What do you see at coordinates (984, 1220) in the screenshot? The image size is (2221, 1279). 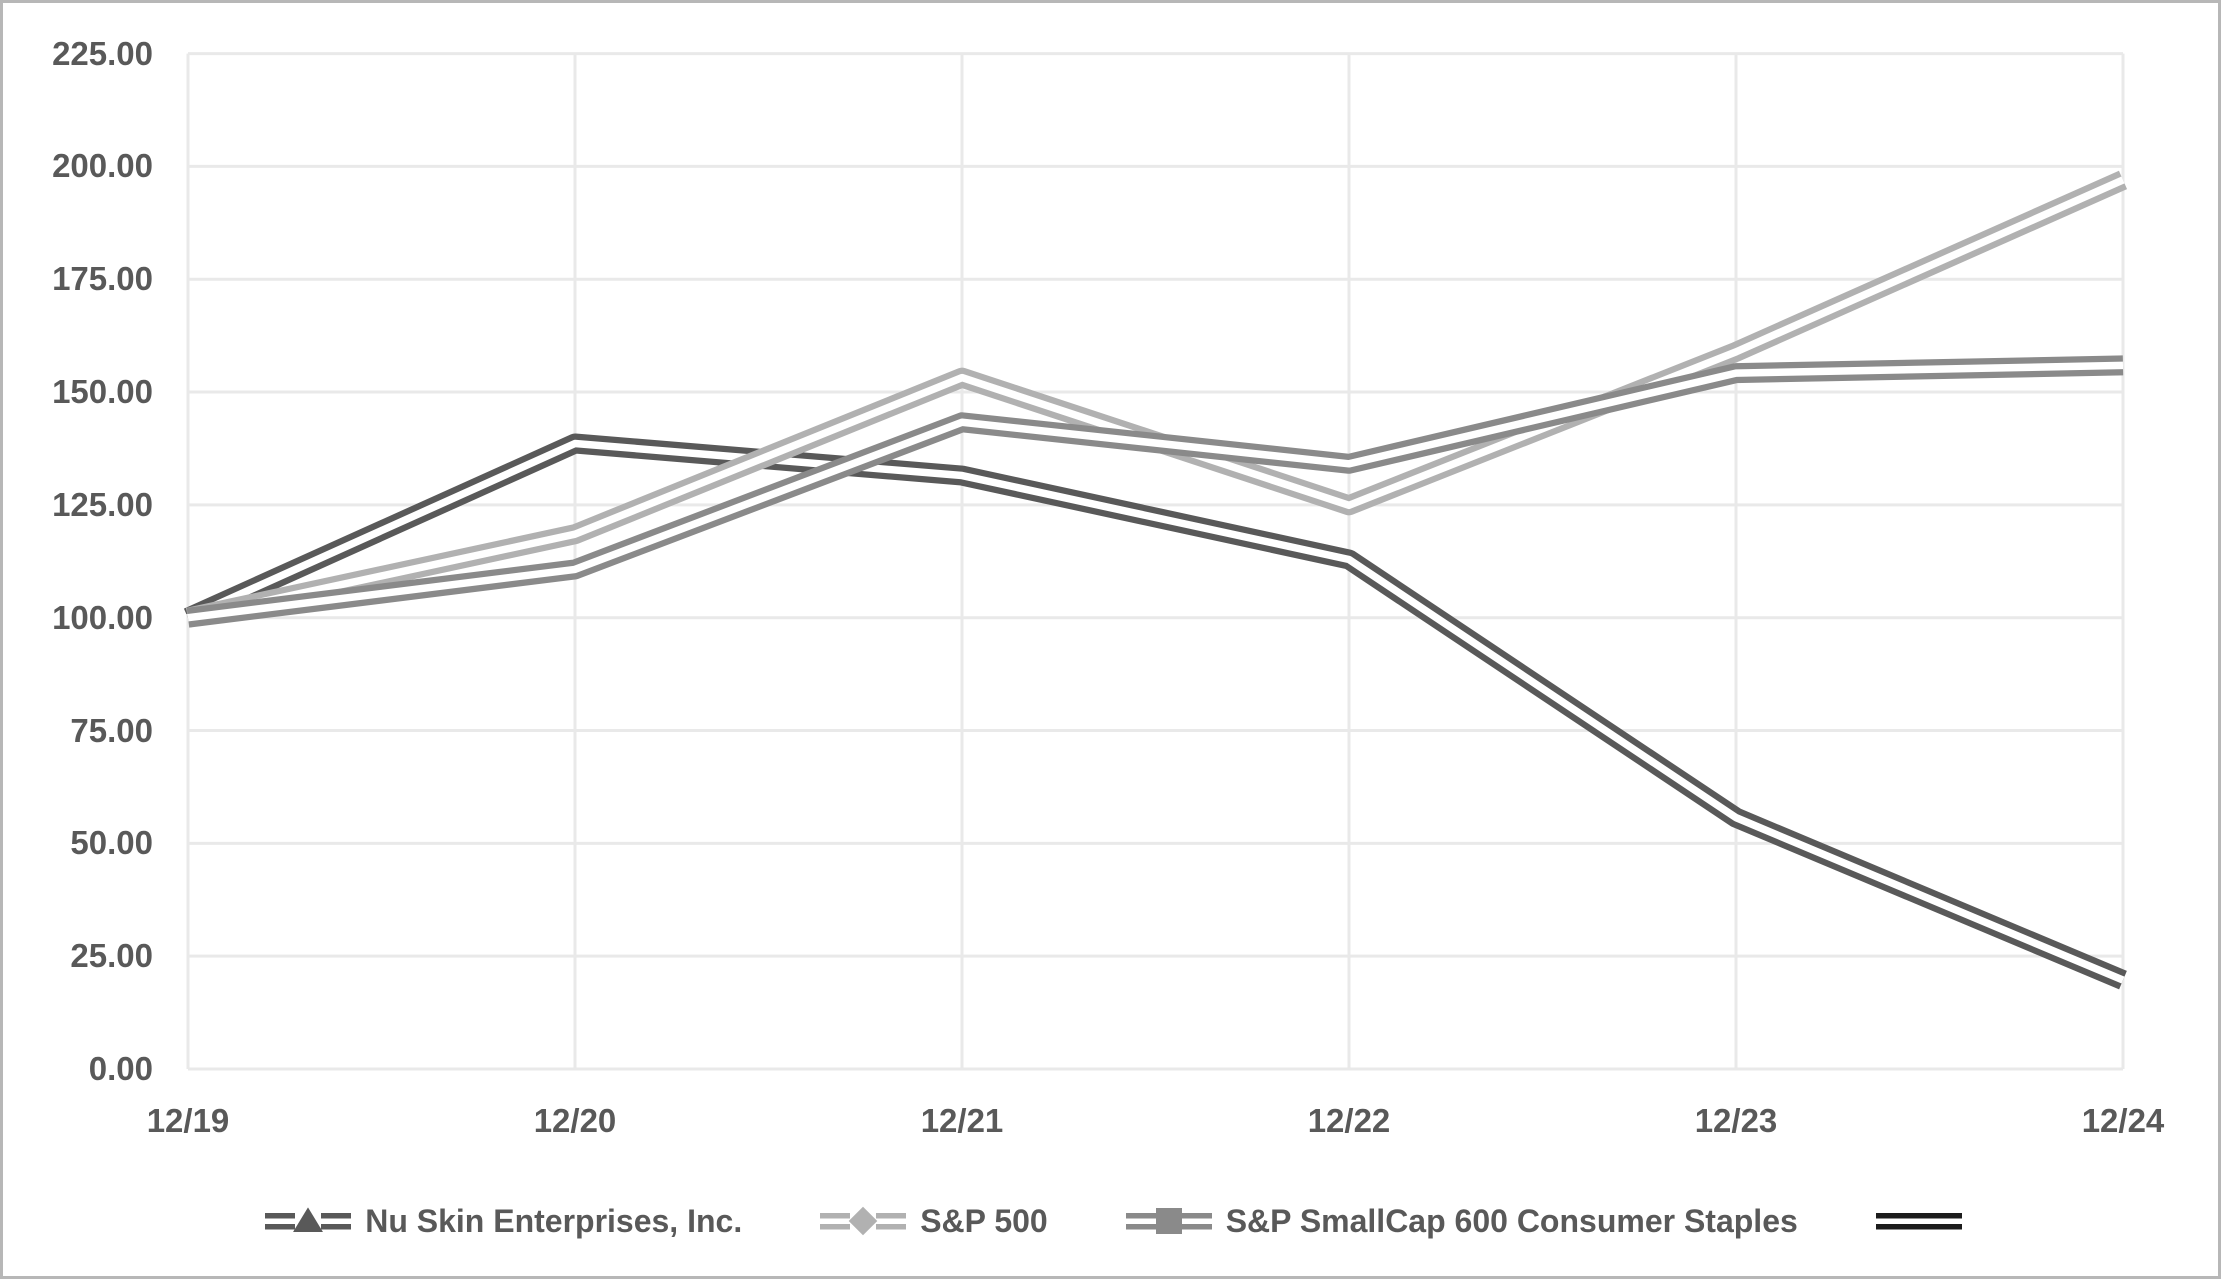 I see `legend-label: S&P 500` at bounding box center [984, 1220].